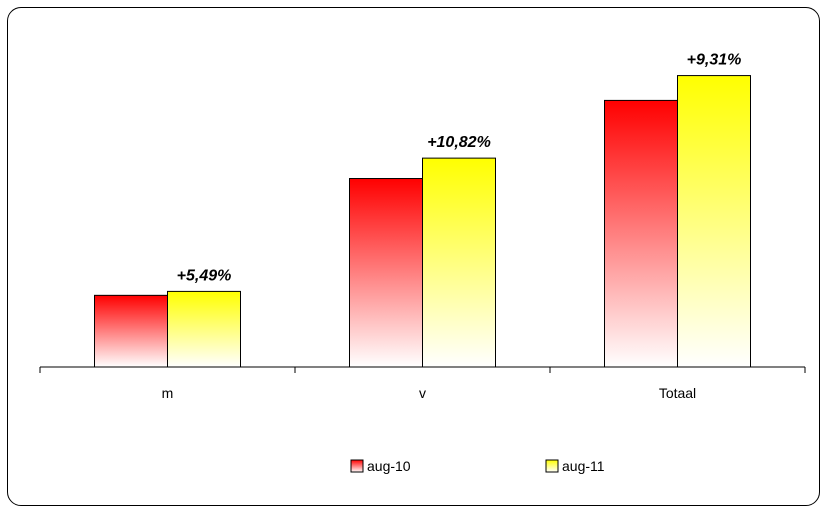 Image resolution: width=828 pixels, height=513 pixels. I want to click on x-axis, so click(422, 369).